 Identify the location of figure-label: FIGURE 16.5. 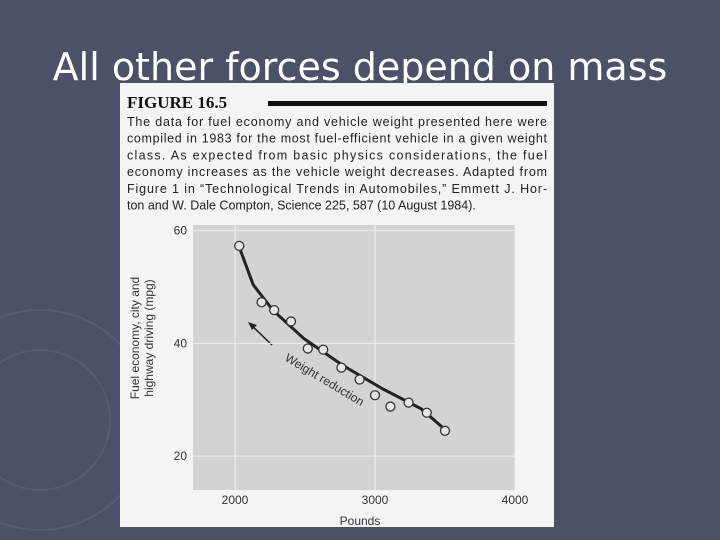
(177, 102).